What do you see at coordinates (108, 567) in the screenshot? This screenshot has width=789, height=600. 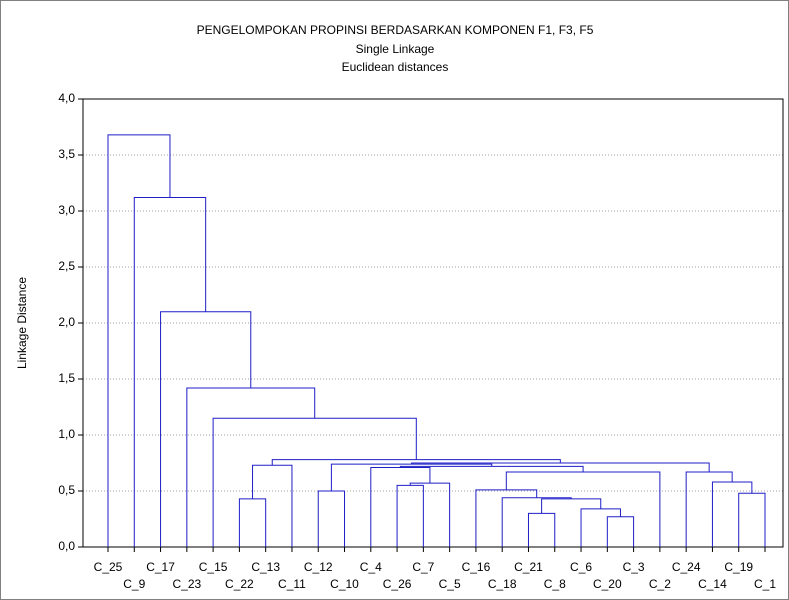 I see `leaf-label: C_25` at bounding box center [108, 567].